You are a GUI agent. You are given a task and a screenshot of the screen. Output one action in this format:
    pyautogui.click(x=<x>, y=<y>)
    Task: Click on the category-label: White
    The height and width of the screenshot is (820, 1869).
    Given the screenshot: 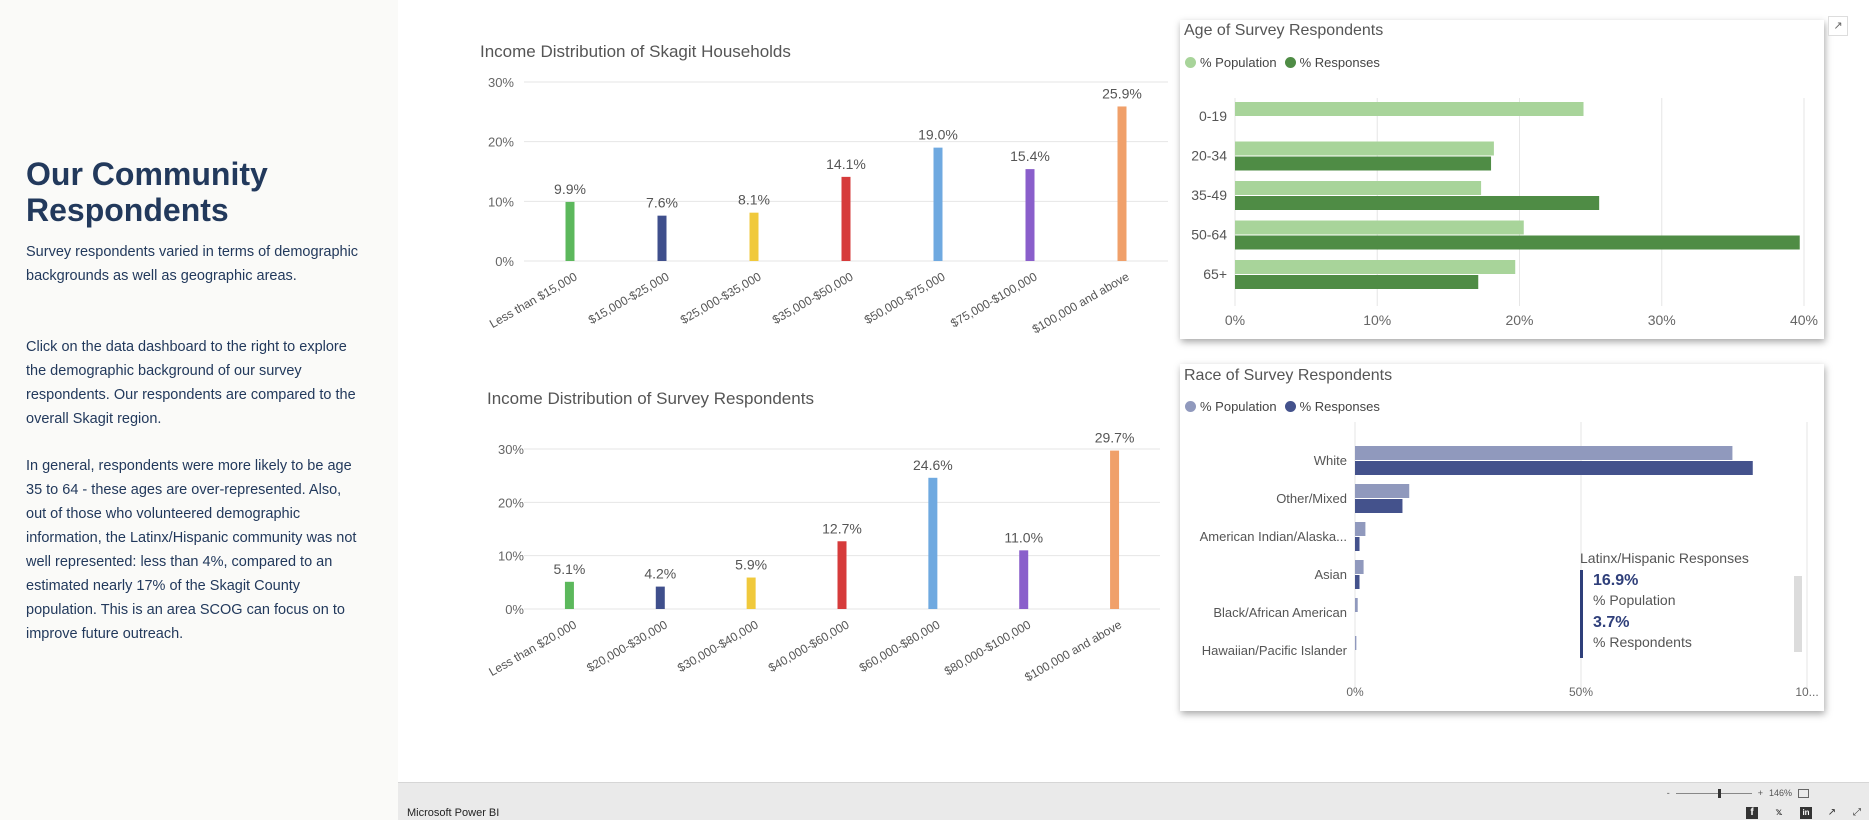 What is the action you would take?
    pyautogui.click(x=1330, y=460)
    